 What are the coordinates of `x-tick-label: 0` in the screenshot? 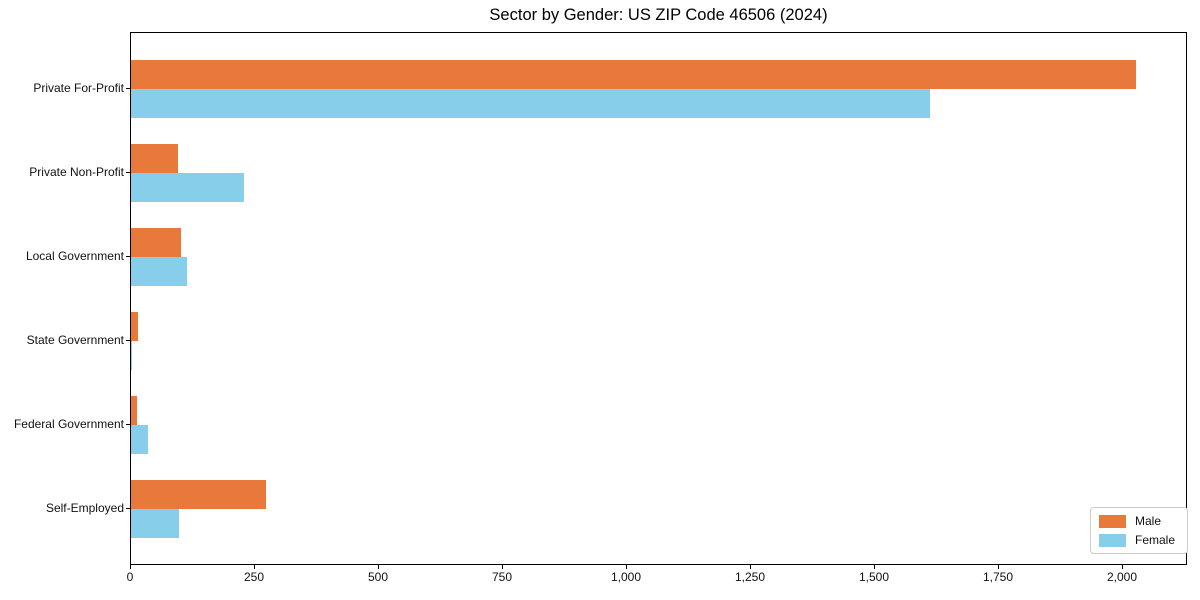 It's located at (130, 577).